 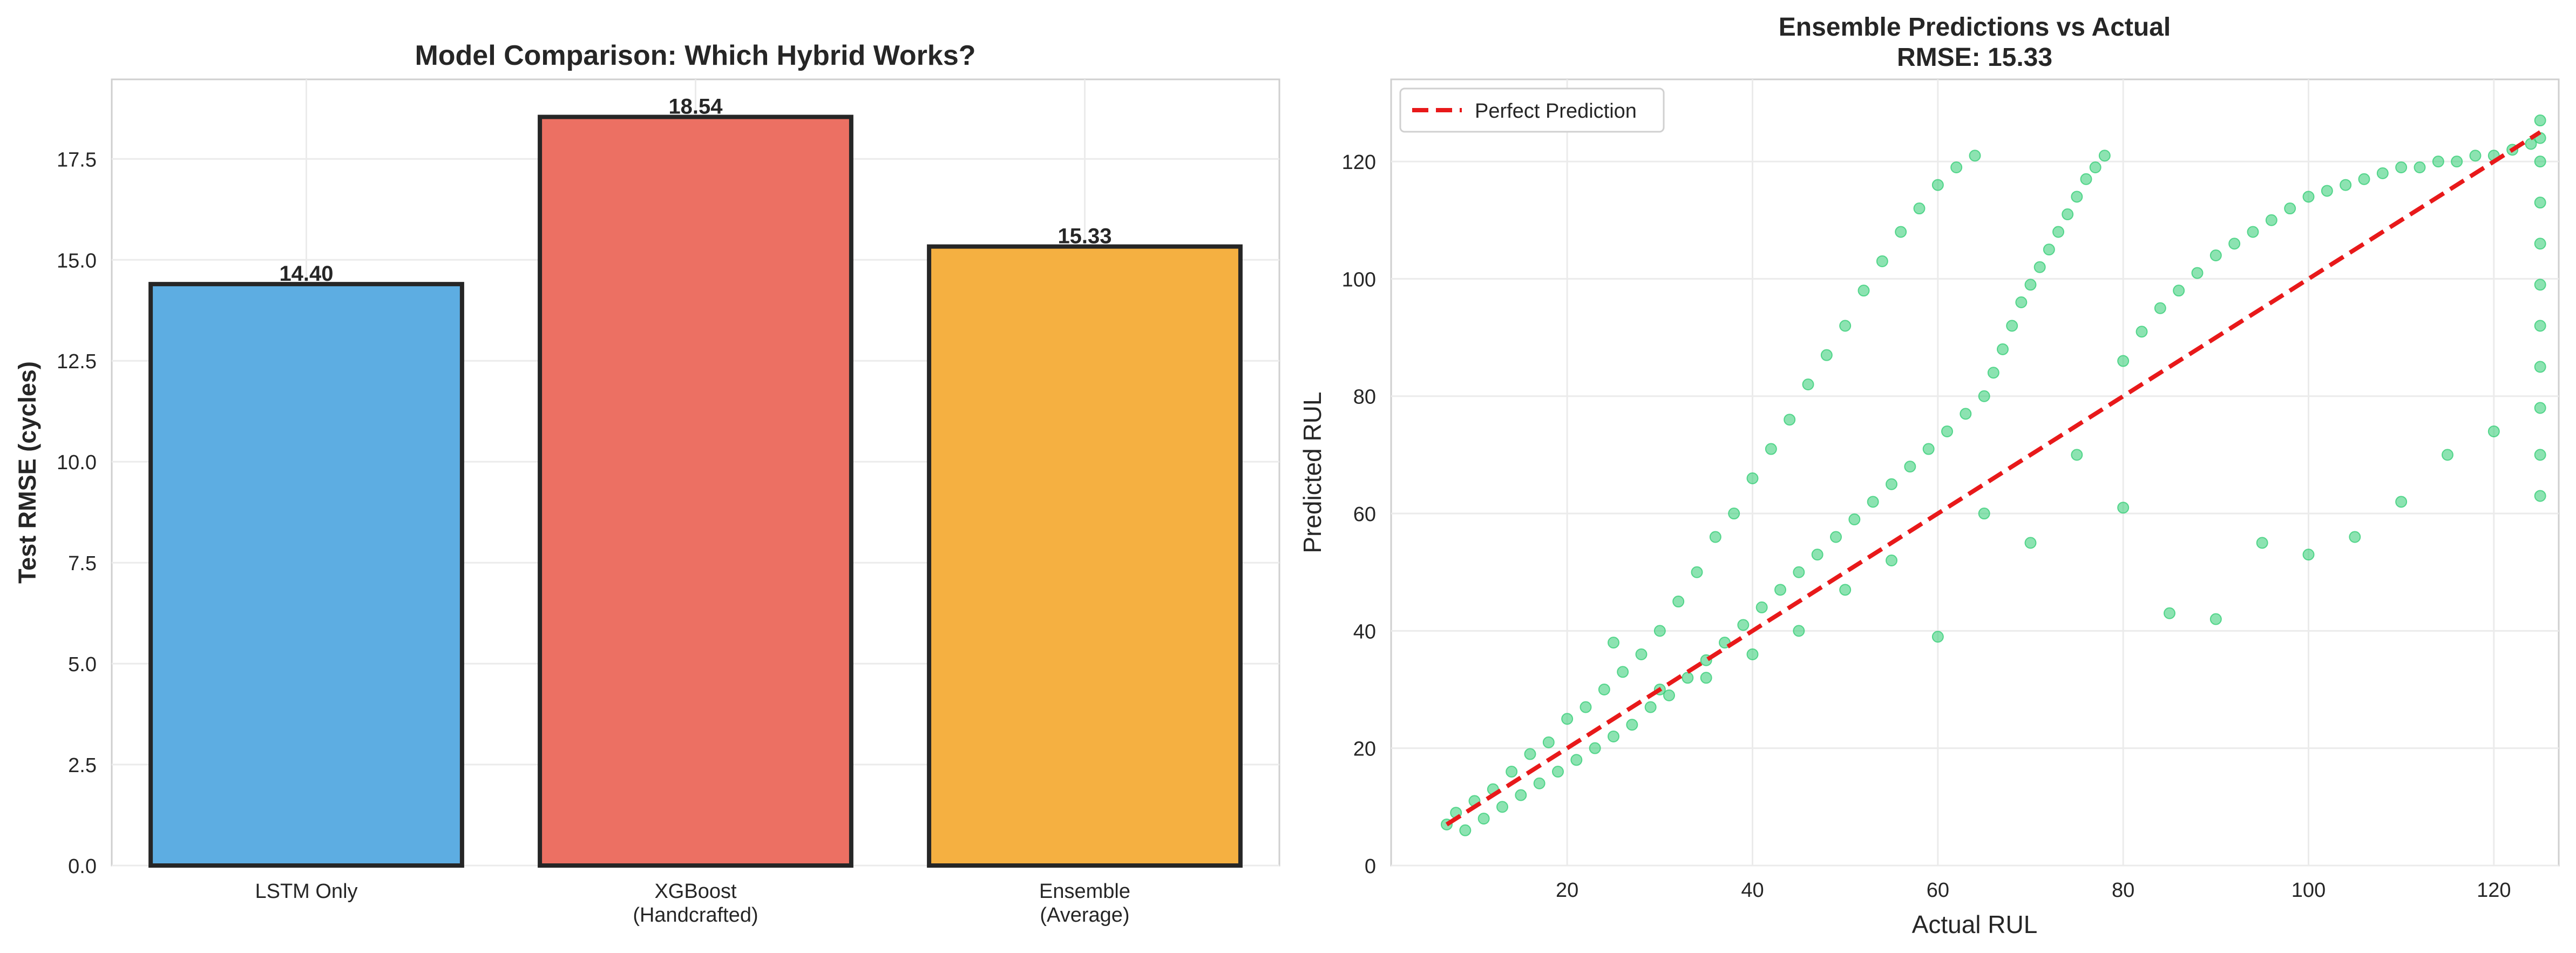 I want to click on bar-chart-title: Model Comparison: Which Hybrid Works?, so click(x=695, y=55).